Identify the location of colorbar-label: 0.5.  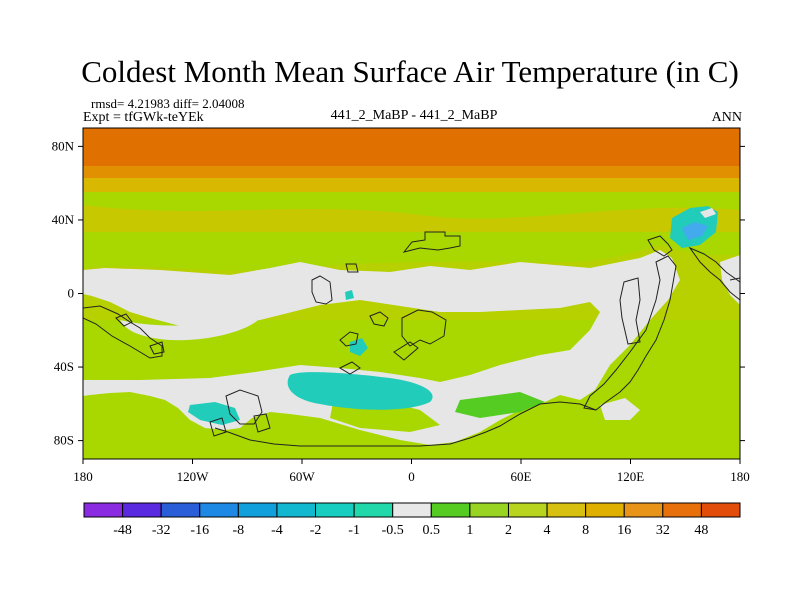
(432, 530).